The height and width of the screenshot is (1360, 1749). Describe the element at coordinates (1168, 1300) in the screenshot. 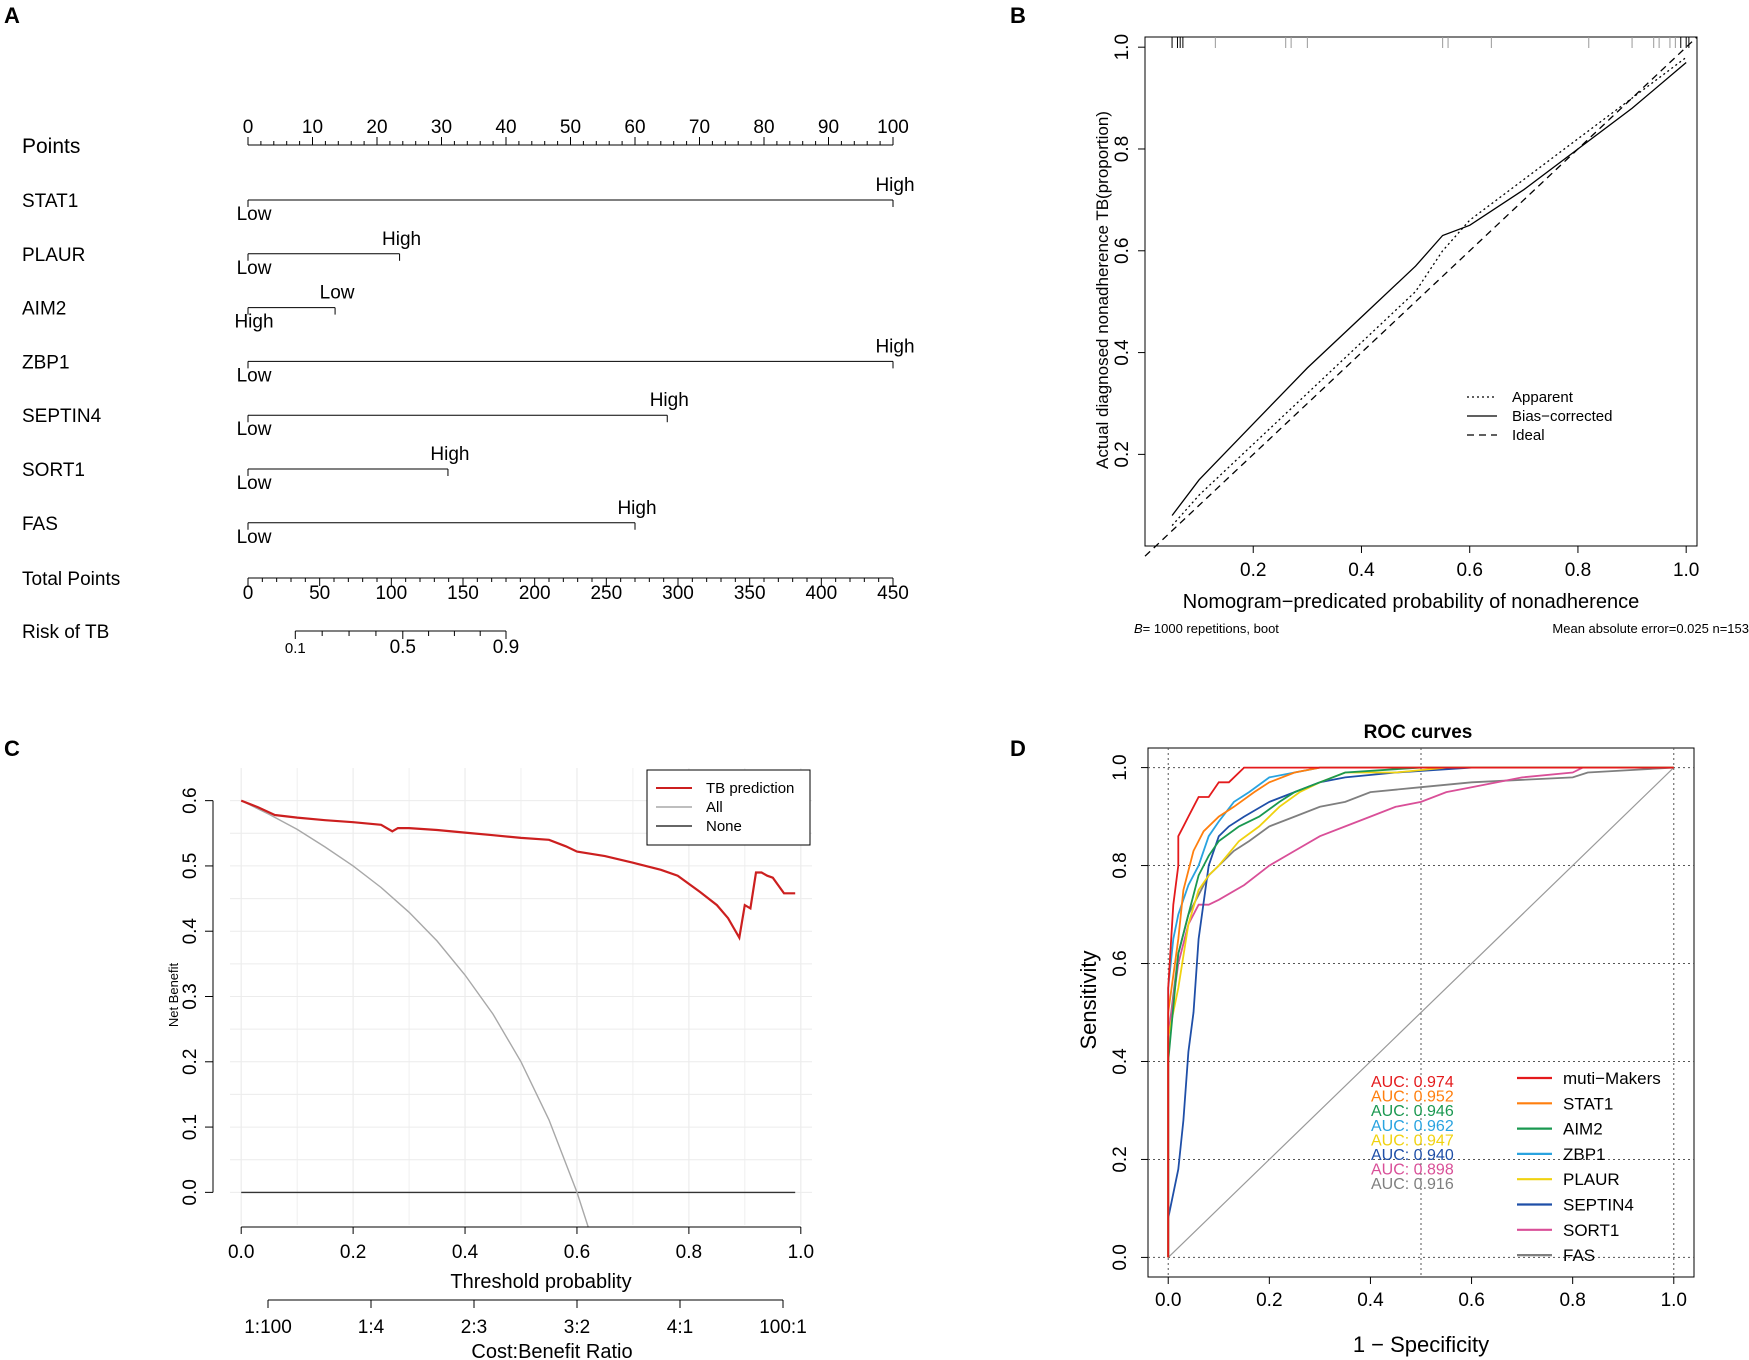

I see `roc-x-tick-label: 0.0` at that location.